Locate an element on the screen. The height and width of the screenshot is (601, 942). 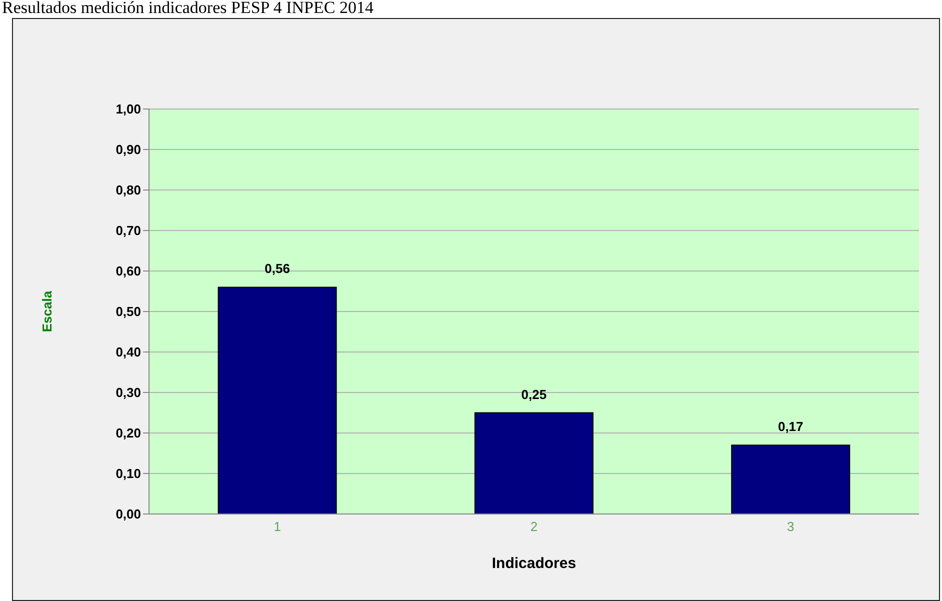
y-tick-label: 0,80 is located at coordinates (128, 190).